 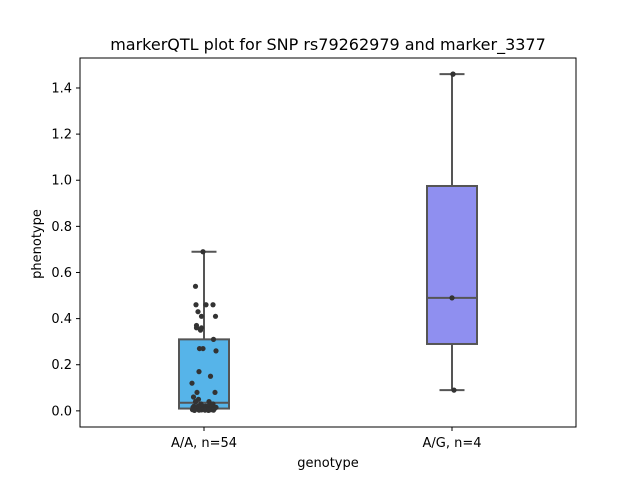 I want to click on x-tick-label: A/A, n=54, so click(x=204, y=443).